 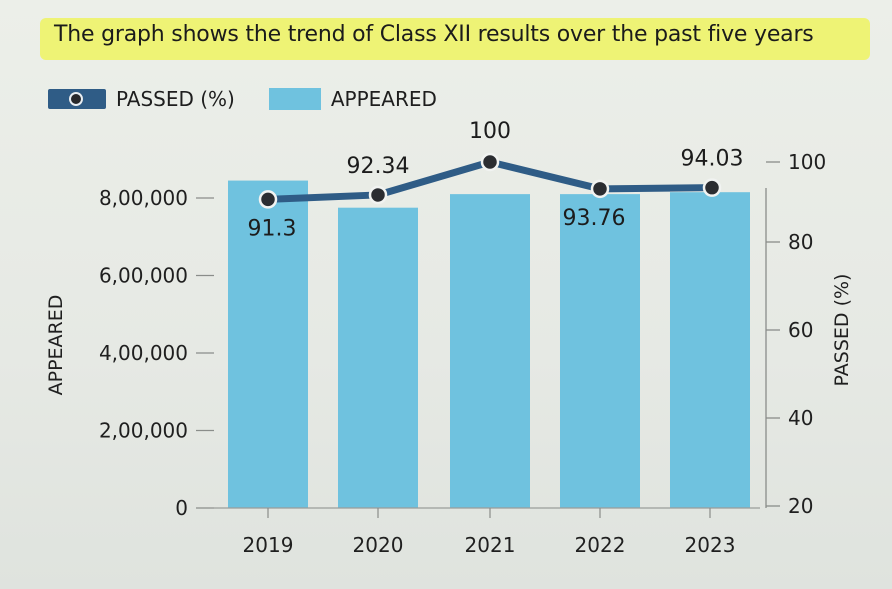 What do you see at coordinates (143, 353) in the screenshot?
I see `left-axis-tick-label-2: 4,00,000` at bounding box center [143, 353].